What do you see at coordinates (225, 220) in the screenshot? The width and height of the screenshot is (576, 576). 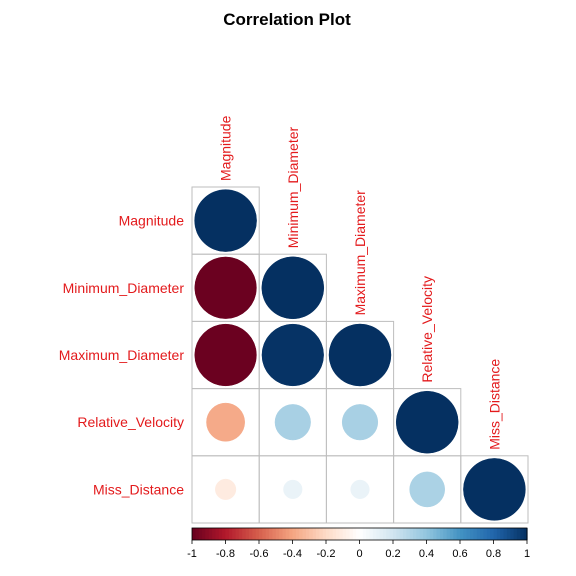 I see `correlation-circle-magnitude-magnitude` at bounding box center [225, 220].